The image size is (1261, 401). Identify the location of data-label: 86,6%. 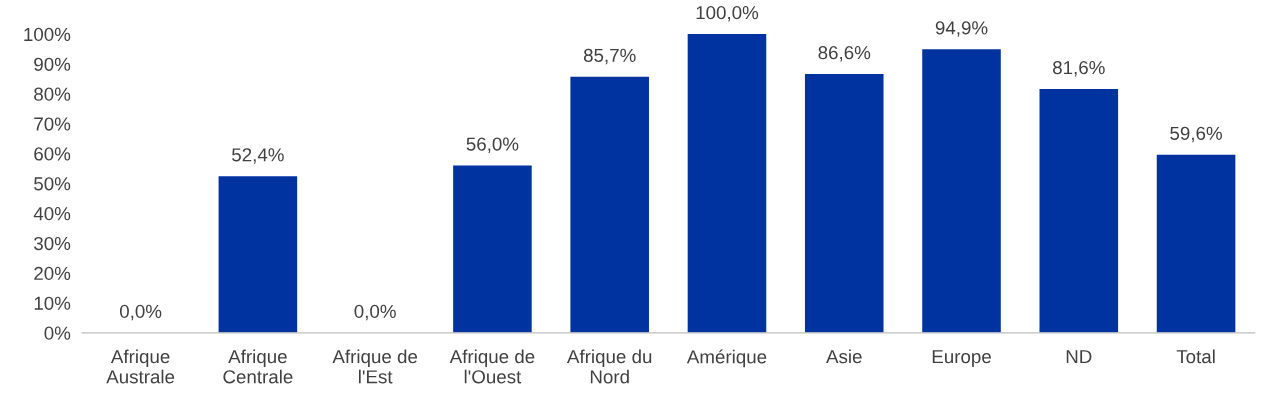
(844, 54).